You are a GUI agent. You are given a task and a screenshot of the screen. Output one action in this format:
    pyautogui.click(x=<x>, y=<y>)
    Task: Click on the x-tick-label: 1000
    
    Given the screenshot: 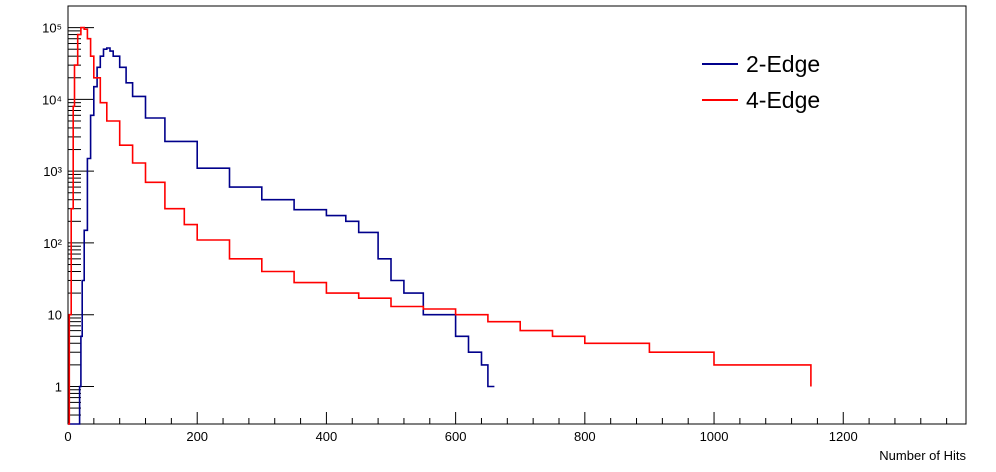 What is the action you would take?
    pyautogui.click(x=714, y=436)
    